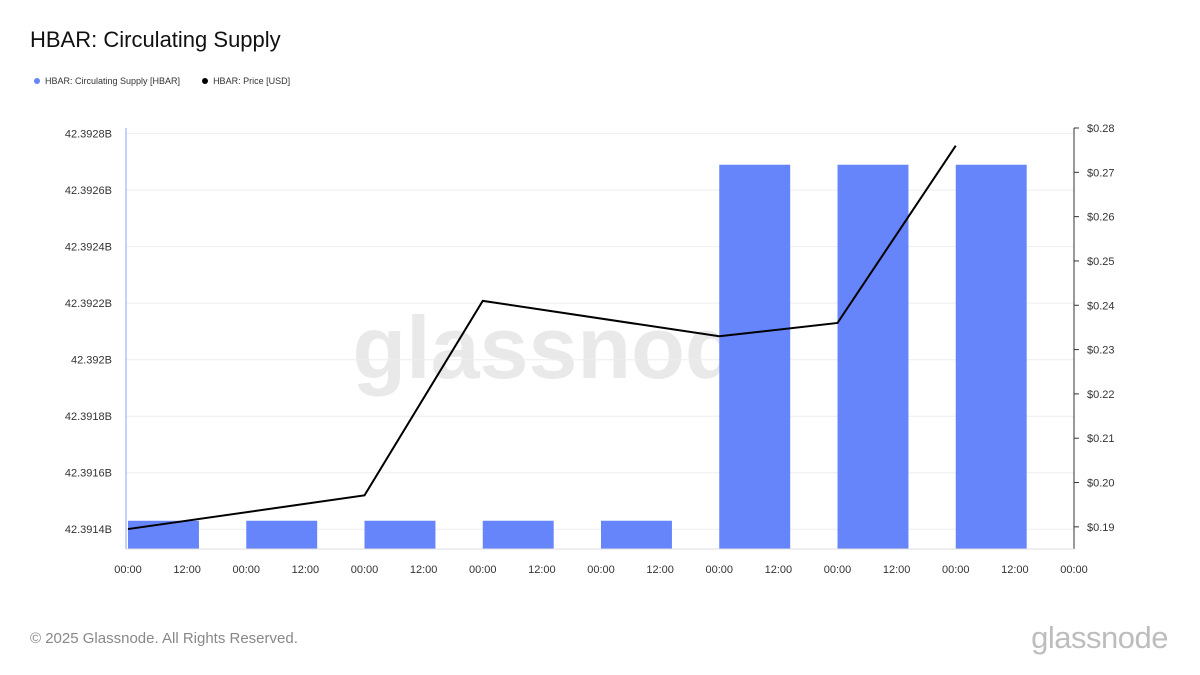 Image resolution: width=1200 pixels, height=675 pixels. Describe the element at coordinates (187, 570) in the screenshot. I see `x-tick-label-1: 12:00` at that location.